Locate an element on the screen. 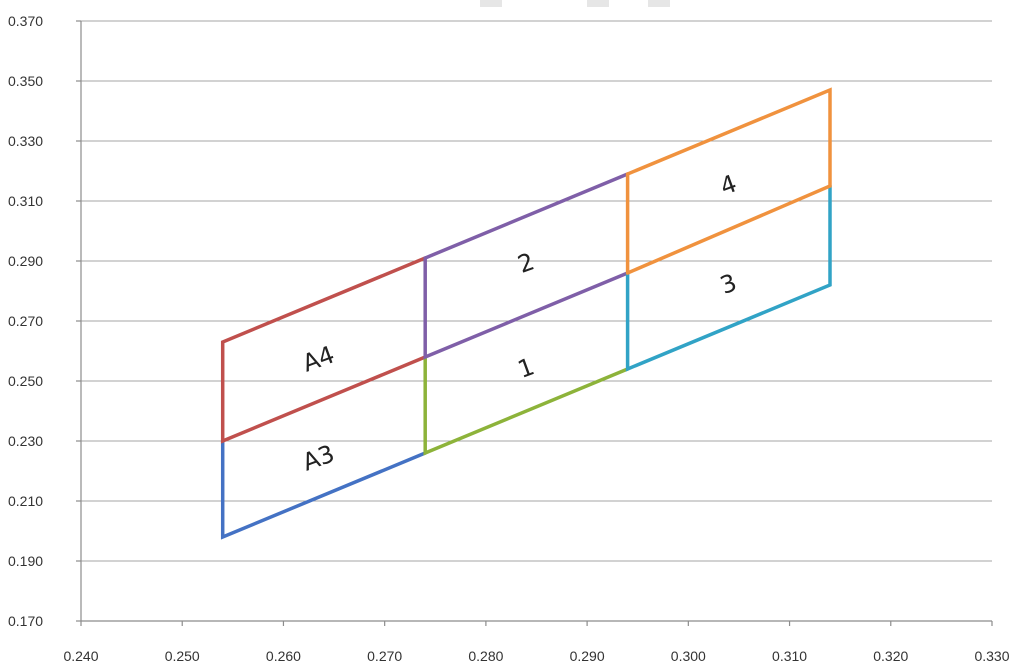 The width and height of the screenshot is (1011, 666). x-tick-label: 0.250 is located at coordinates (182, 656).